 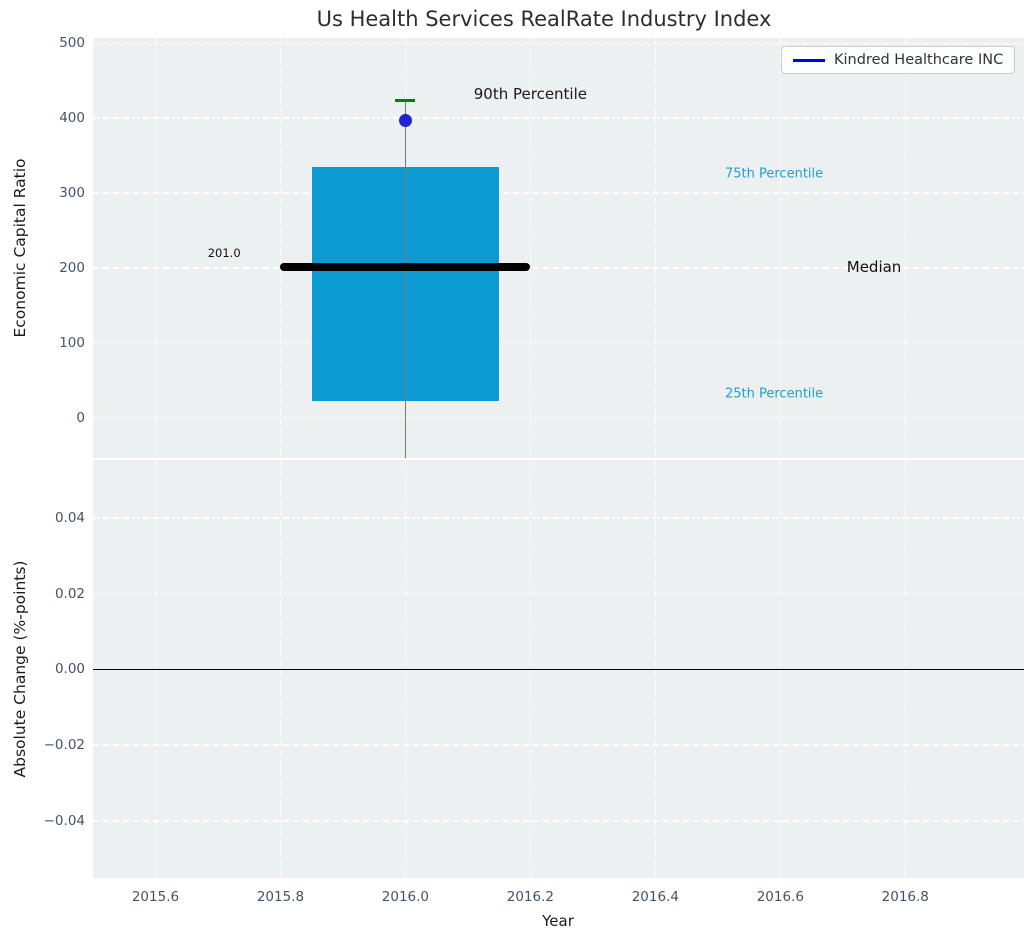 I want to click on p90-whisker-cap, so click(x=405, y=101).